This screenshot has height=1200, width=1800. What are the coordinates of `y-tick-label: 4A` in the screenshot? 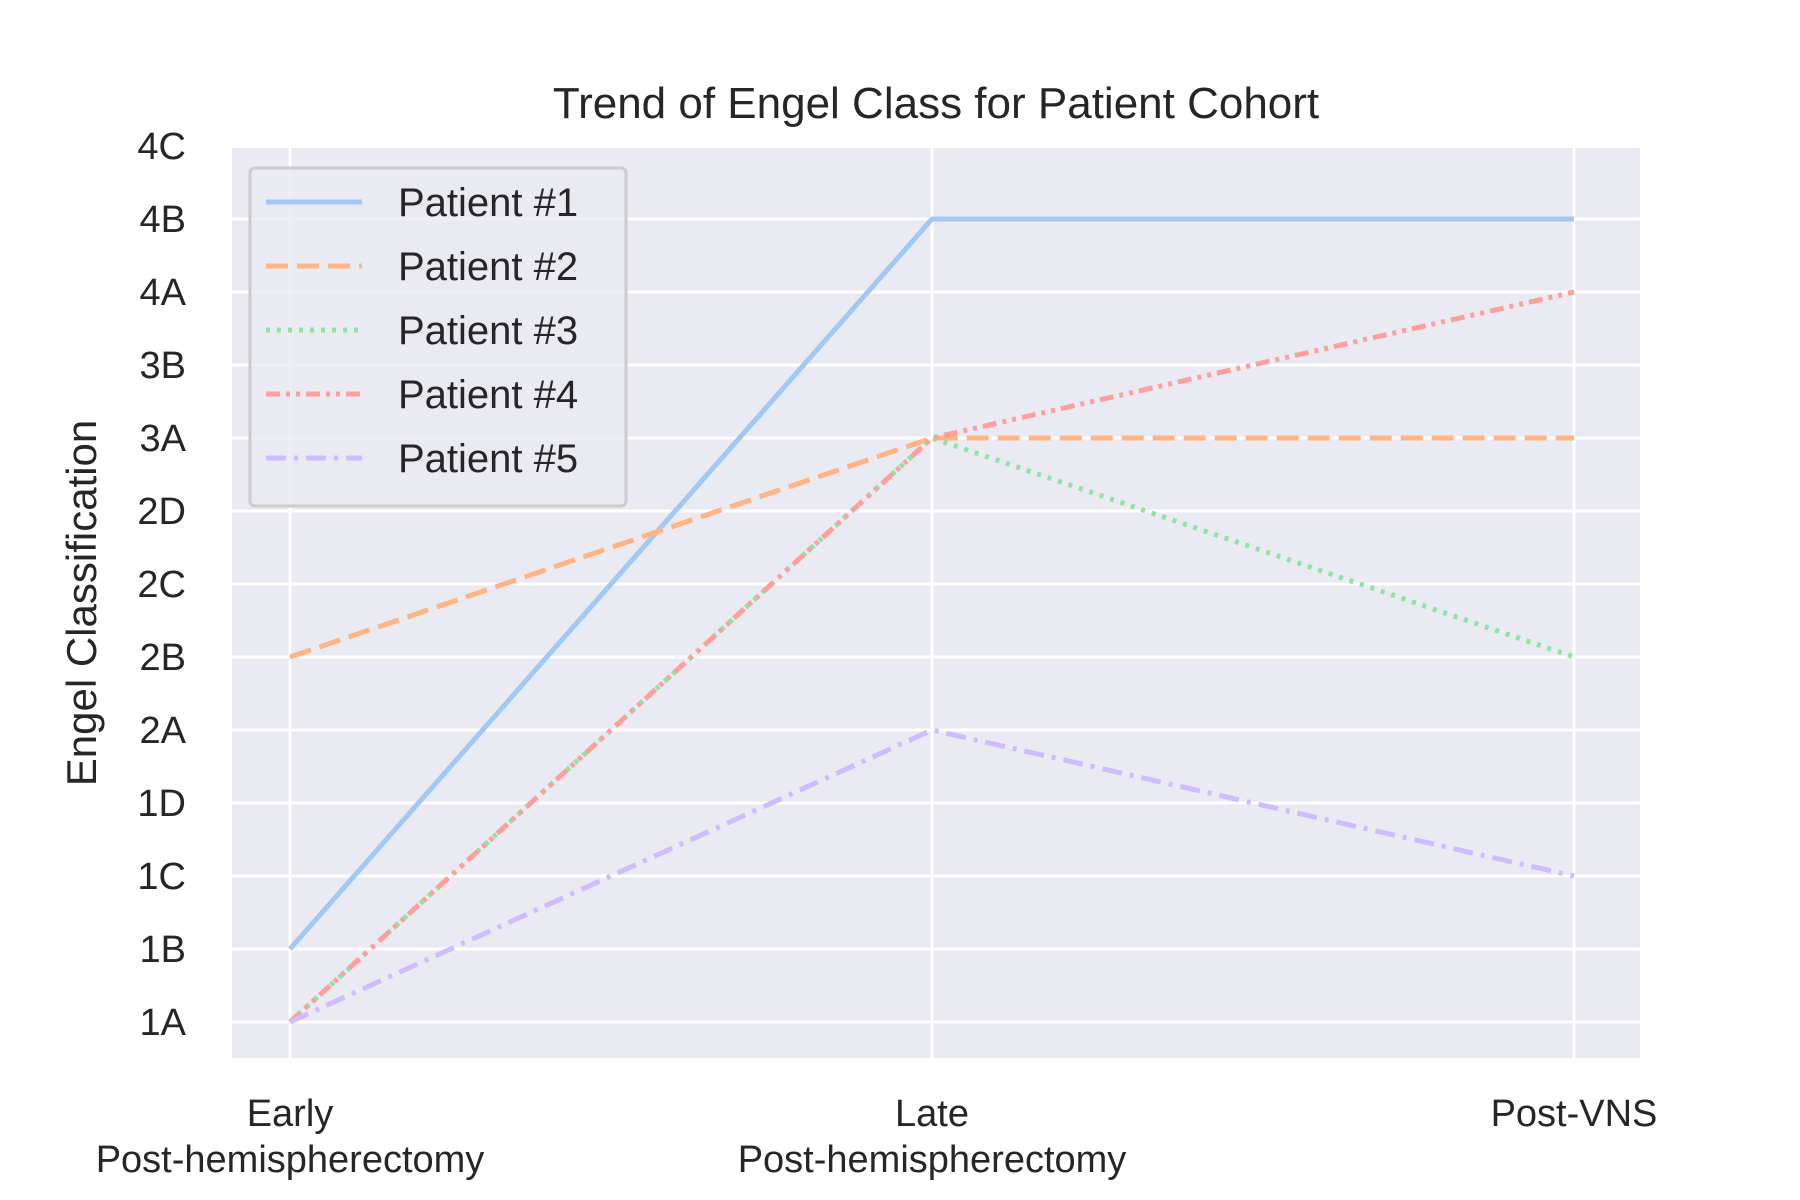 It's located at (163, 293).